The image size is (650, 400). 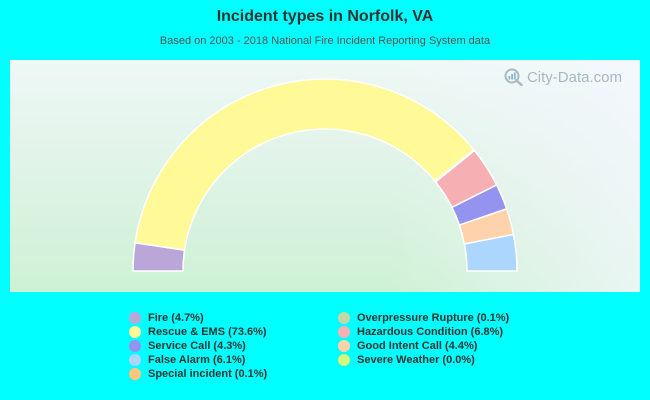 I want to click on slice-false-alarm, so click(x=490, y=252).